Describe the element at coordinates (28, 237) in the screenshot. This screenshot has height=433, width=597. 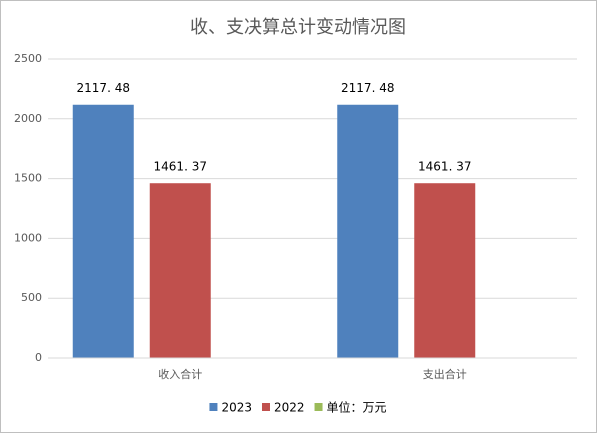
I see `y-tick-label: 1000` at that location.